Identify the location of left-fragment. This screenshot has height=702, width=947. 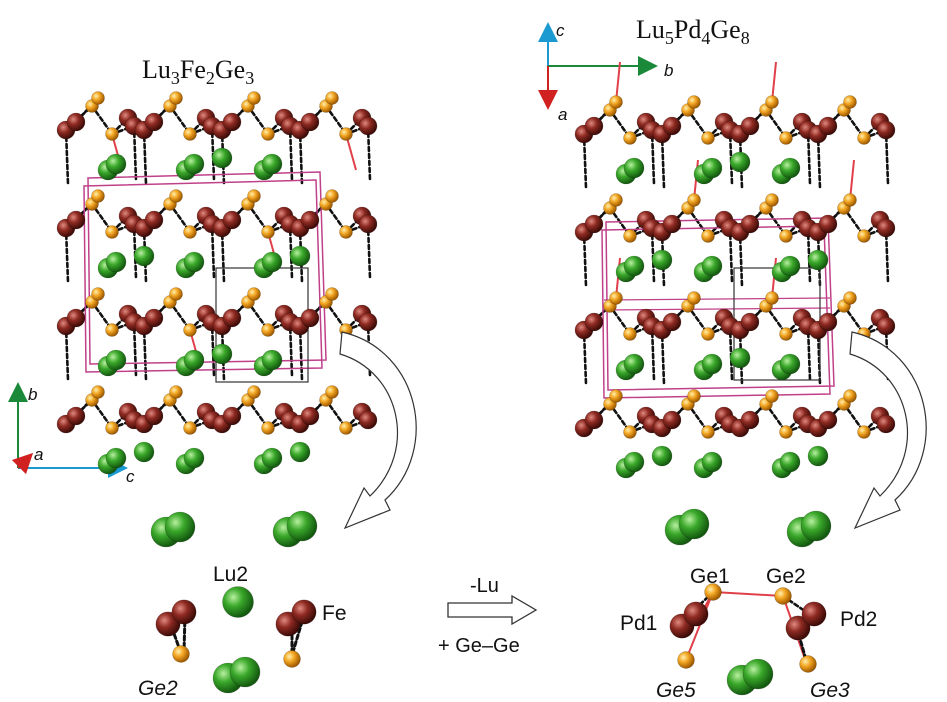
(234, 602).